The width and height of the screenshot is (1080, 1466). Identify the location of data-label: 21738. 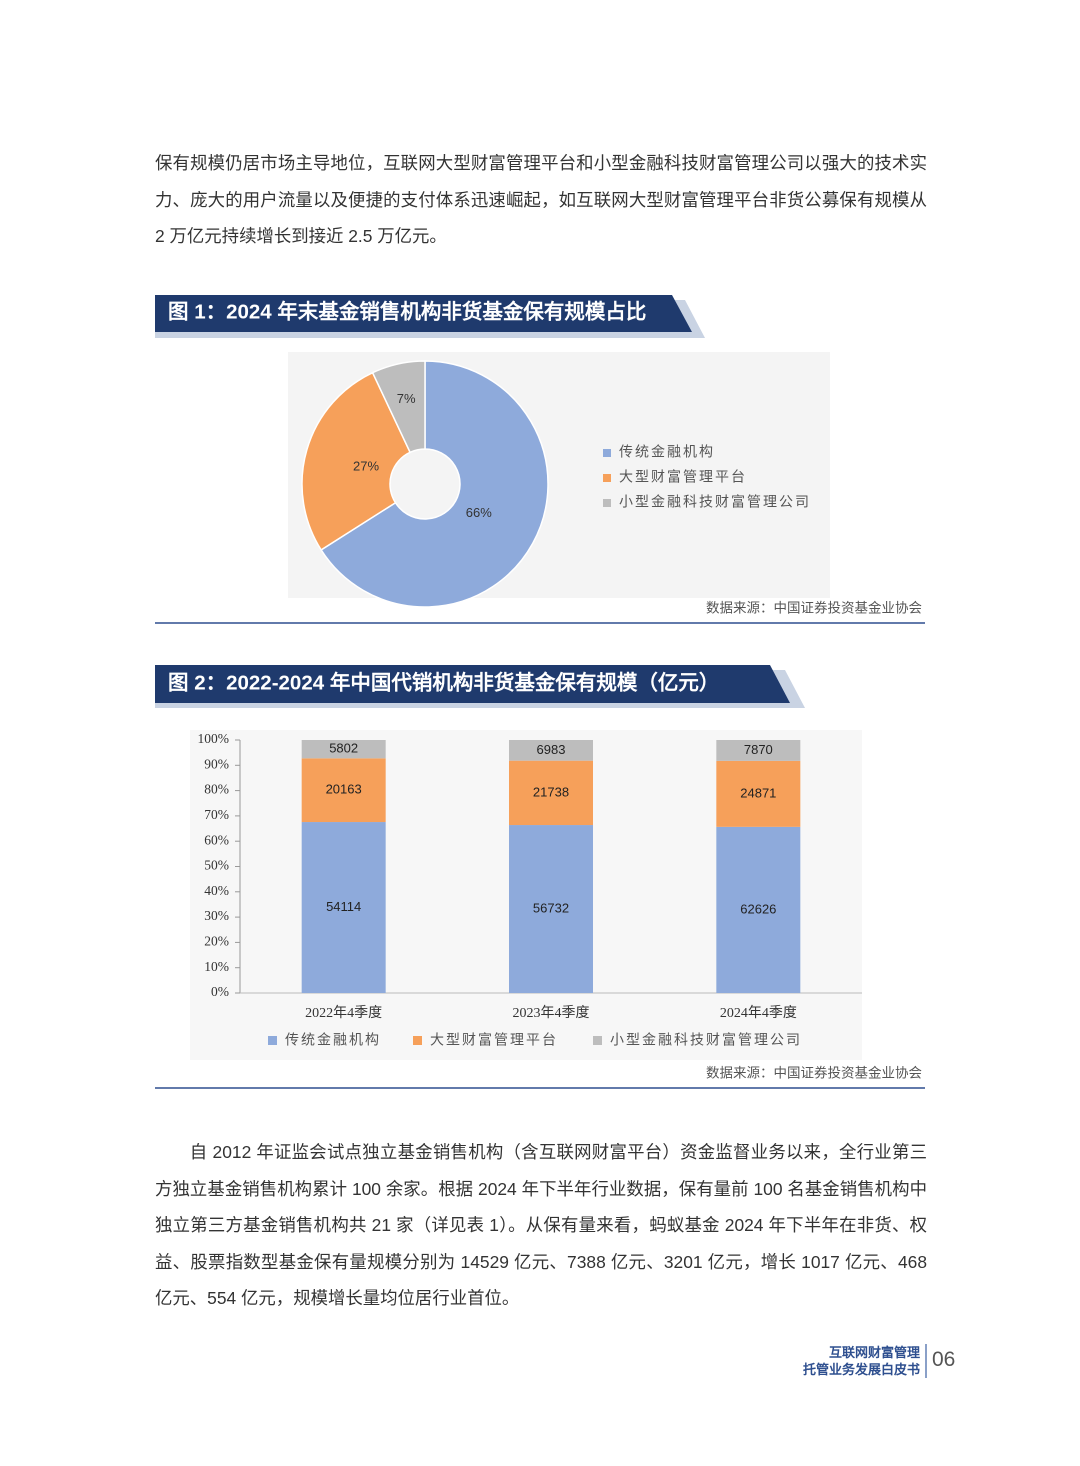
(551, 791).